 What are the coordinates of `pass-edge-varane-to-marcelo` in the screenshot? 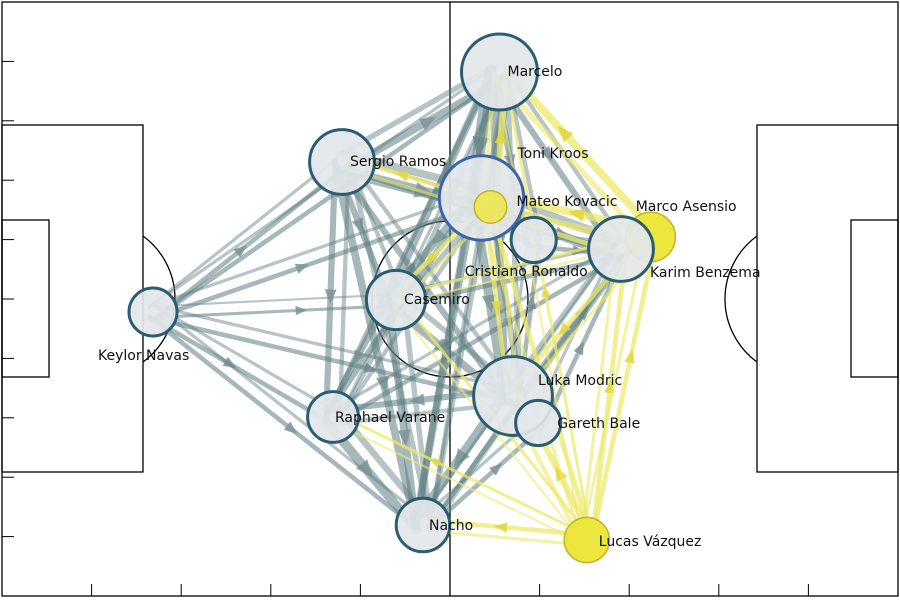 It's located at (421, 247).